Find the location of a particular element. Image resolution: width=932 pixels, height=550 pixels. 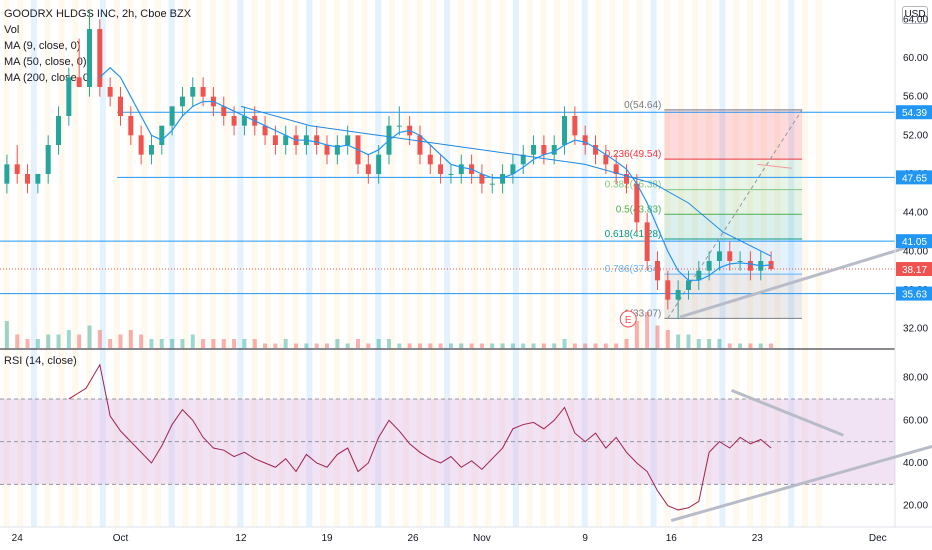

rsi-support-trendline is located at coordinates (801, 483).